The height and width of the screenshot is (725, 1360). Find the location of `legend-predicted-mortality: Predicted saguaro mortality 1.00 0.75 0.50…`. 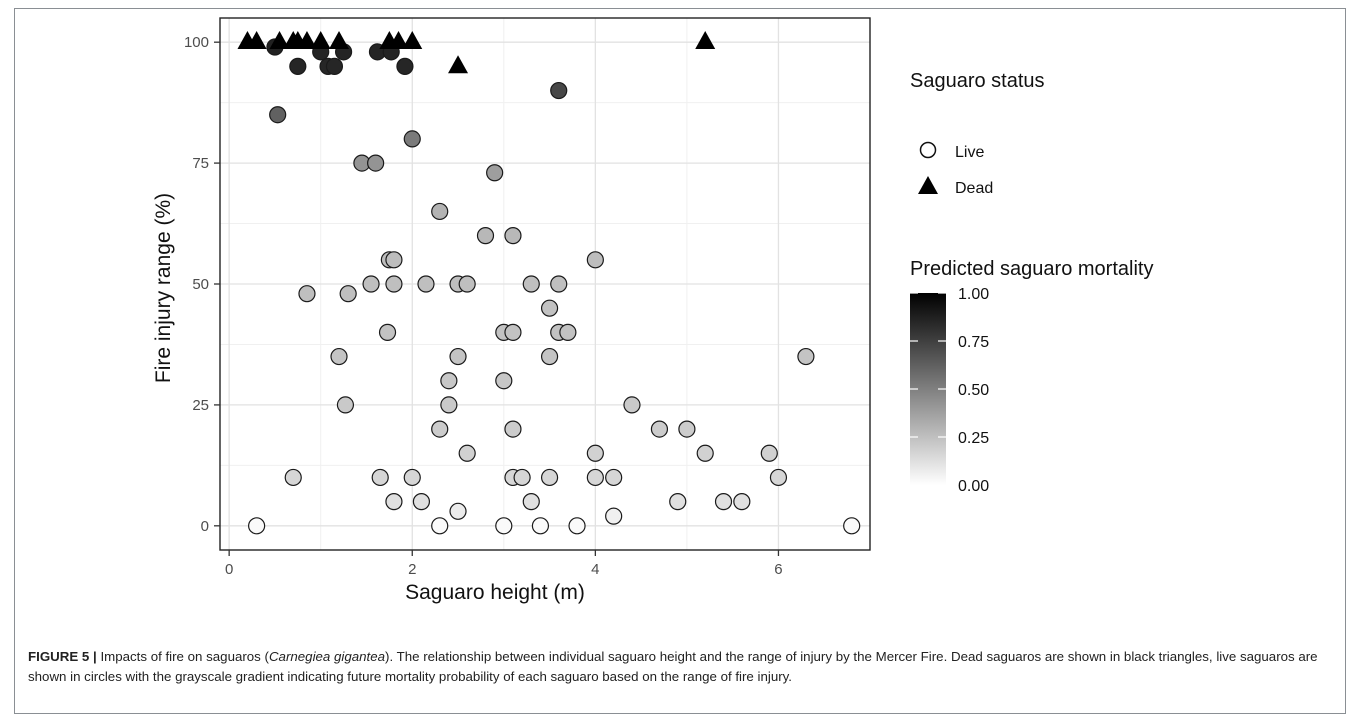

legend-predicted-mortality: Predicted saguaro mortality 1.00 0.75 0.50… is located at coordinates (1031, 376).